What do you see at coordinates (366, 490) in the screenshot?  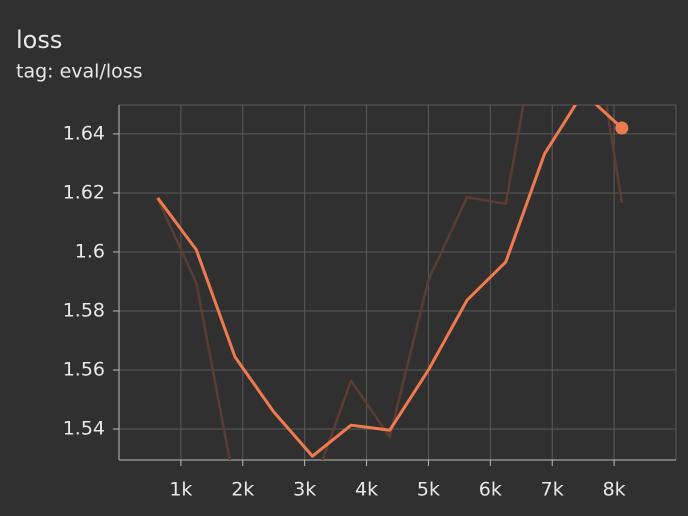 I see `x-tick-label: 4k` at bounding box center [366, 490].